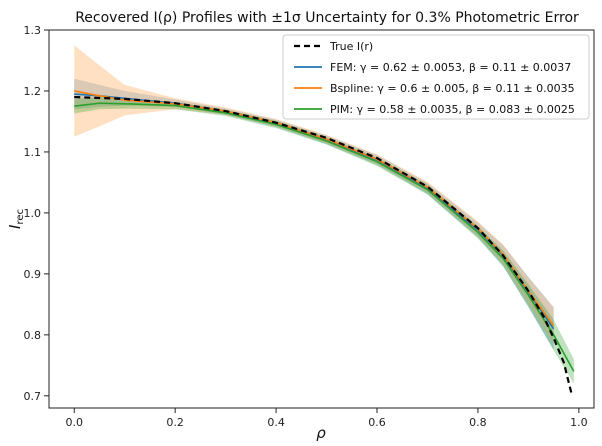  What do you see at coordinates (351, 46) in the screenshot?
I see `legend-label-true-i-r: True I(r)` at bounding box center [351, 46].